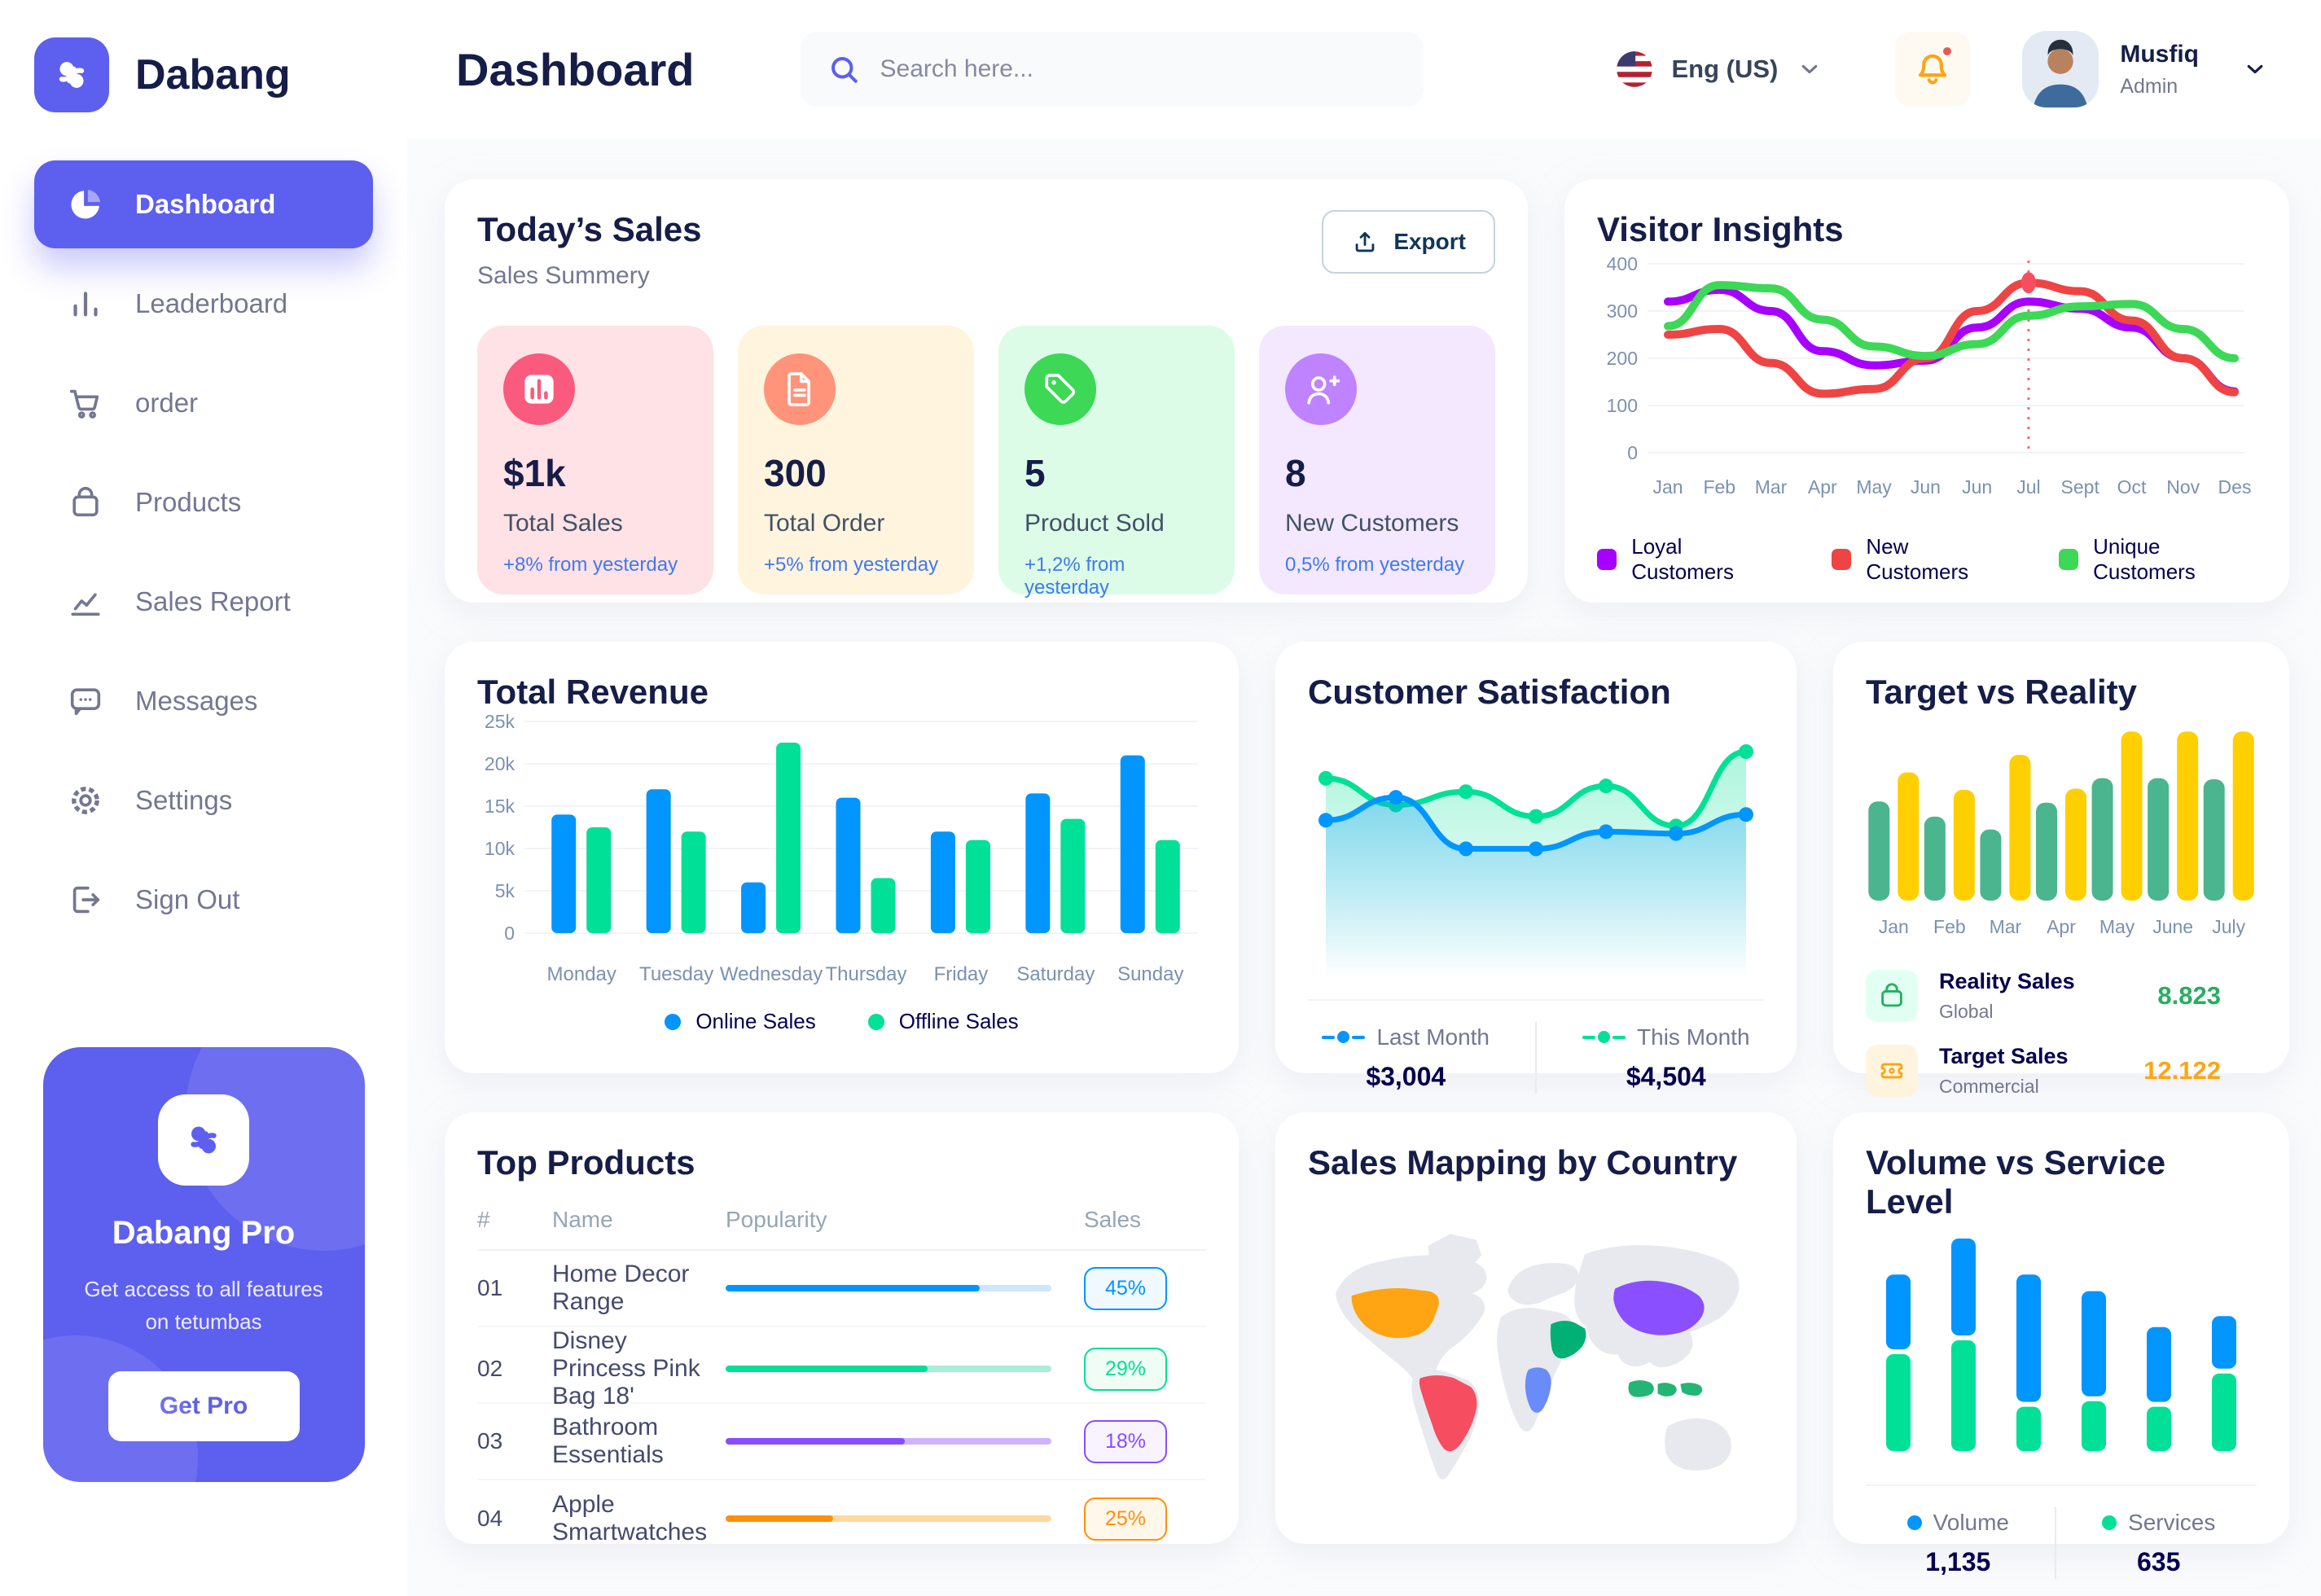  Describe the element at coordinates (2109, 1522) in the screenshot. I see `services-dot` at that location.